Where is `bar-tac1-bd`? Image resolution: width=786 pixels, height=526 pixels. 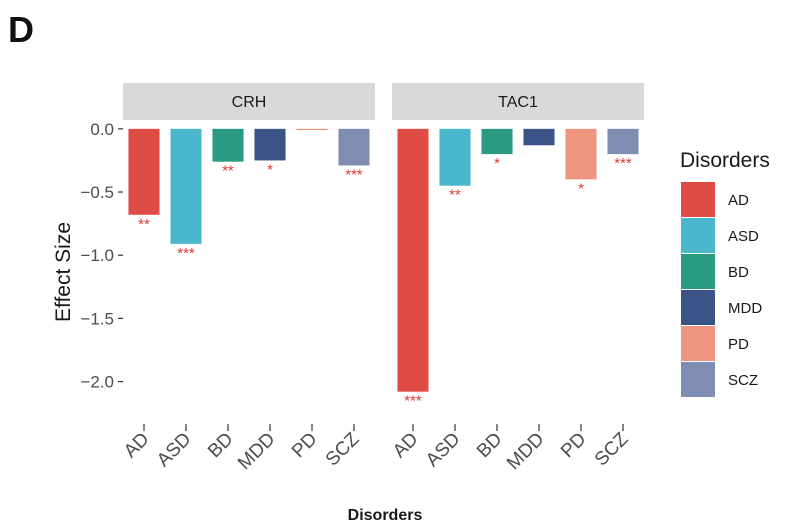 bar-tac1-bd is located at coordinates (497, 141).